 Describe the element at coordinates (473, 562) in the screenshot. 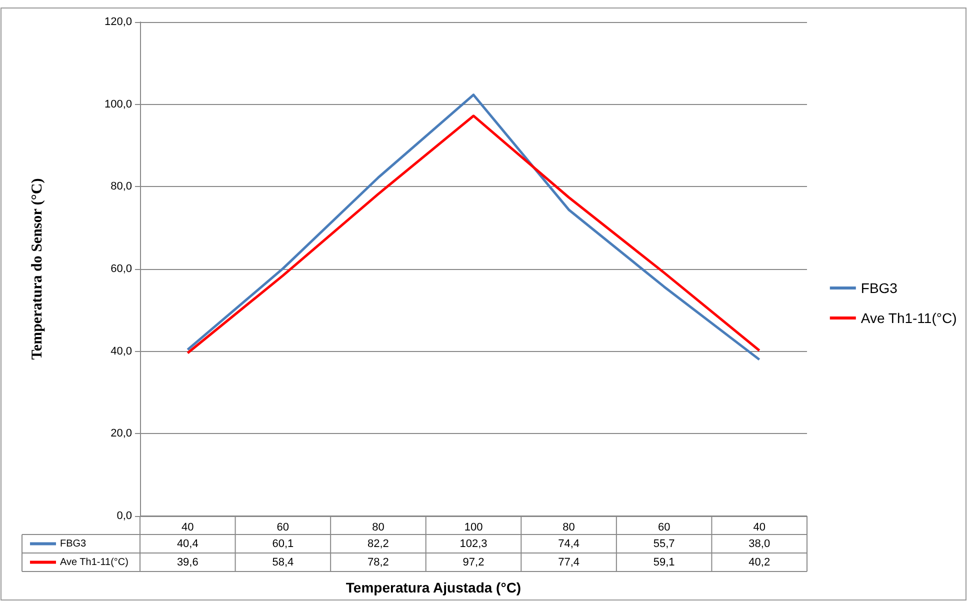

I see `data-label: 97,2` at that location.